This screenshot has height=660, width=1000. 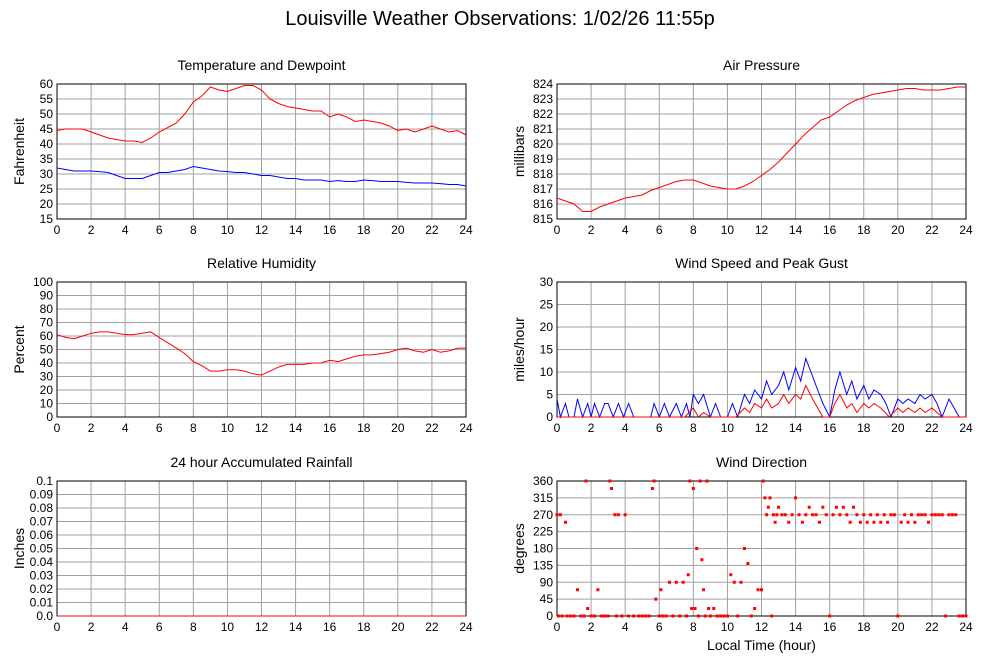 I want to click on humidity-y-axis-label: Percent, so click(x=19, y=349).